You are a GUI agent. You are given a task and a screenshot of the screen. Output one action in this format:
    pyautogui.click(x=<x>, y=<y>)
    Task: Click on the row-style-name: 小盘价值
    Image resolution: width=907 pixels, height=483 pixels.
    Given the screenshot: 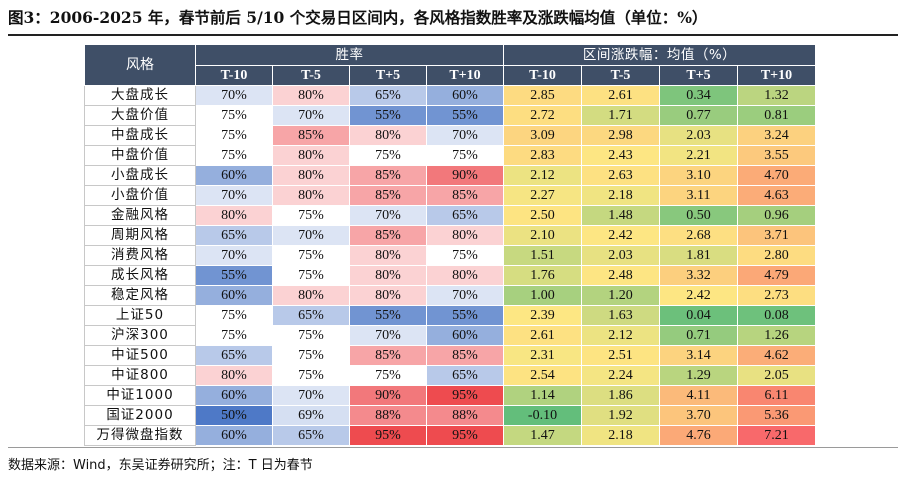 What is the action you would take?
    pyautogui.click(x=140, y=195)
    